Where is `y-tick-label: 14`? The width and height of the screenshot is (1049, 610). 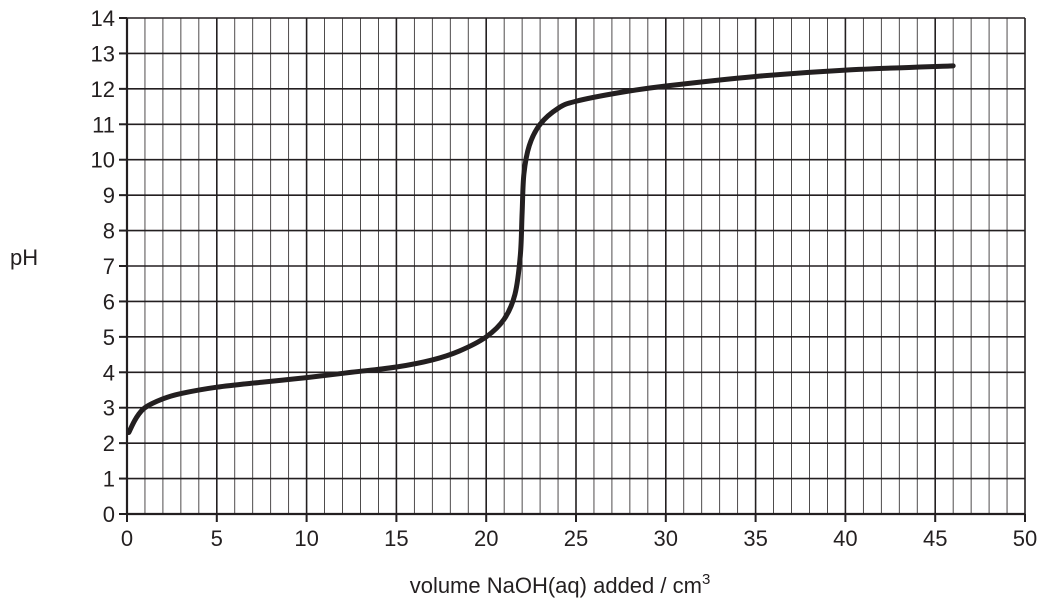
y-tick-label: 14 is located at coordinates (103, 18).